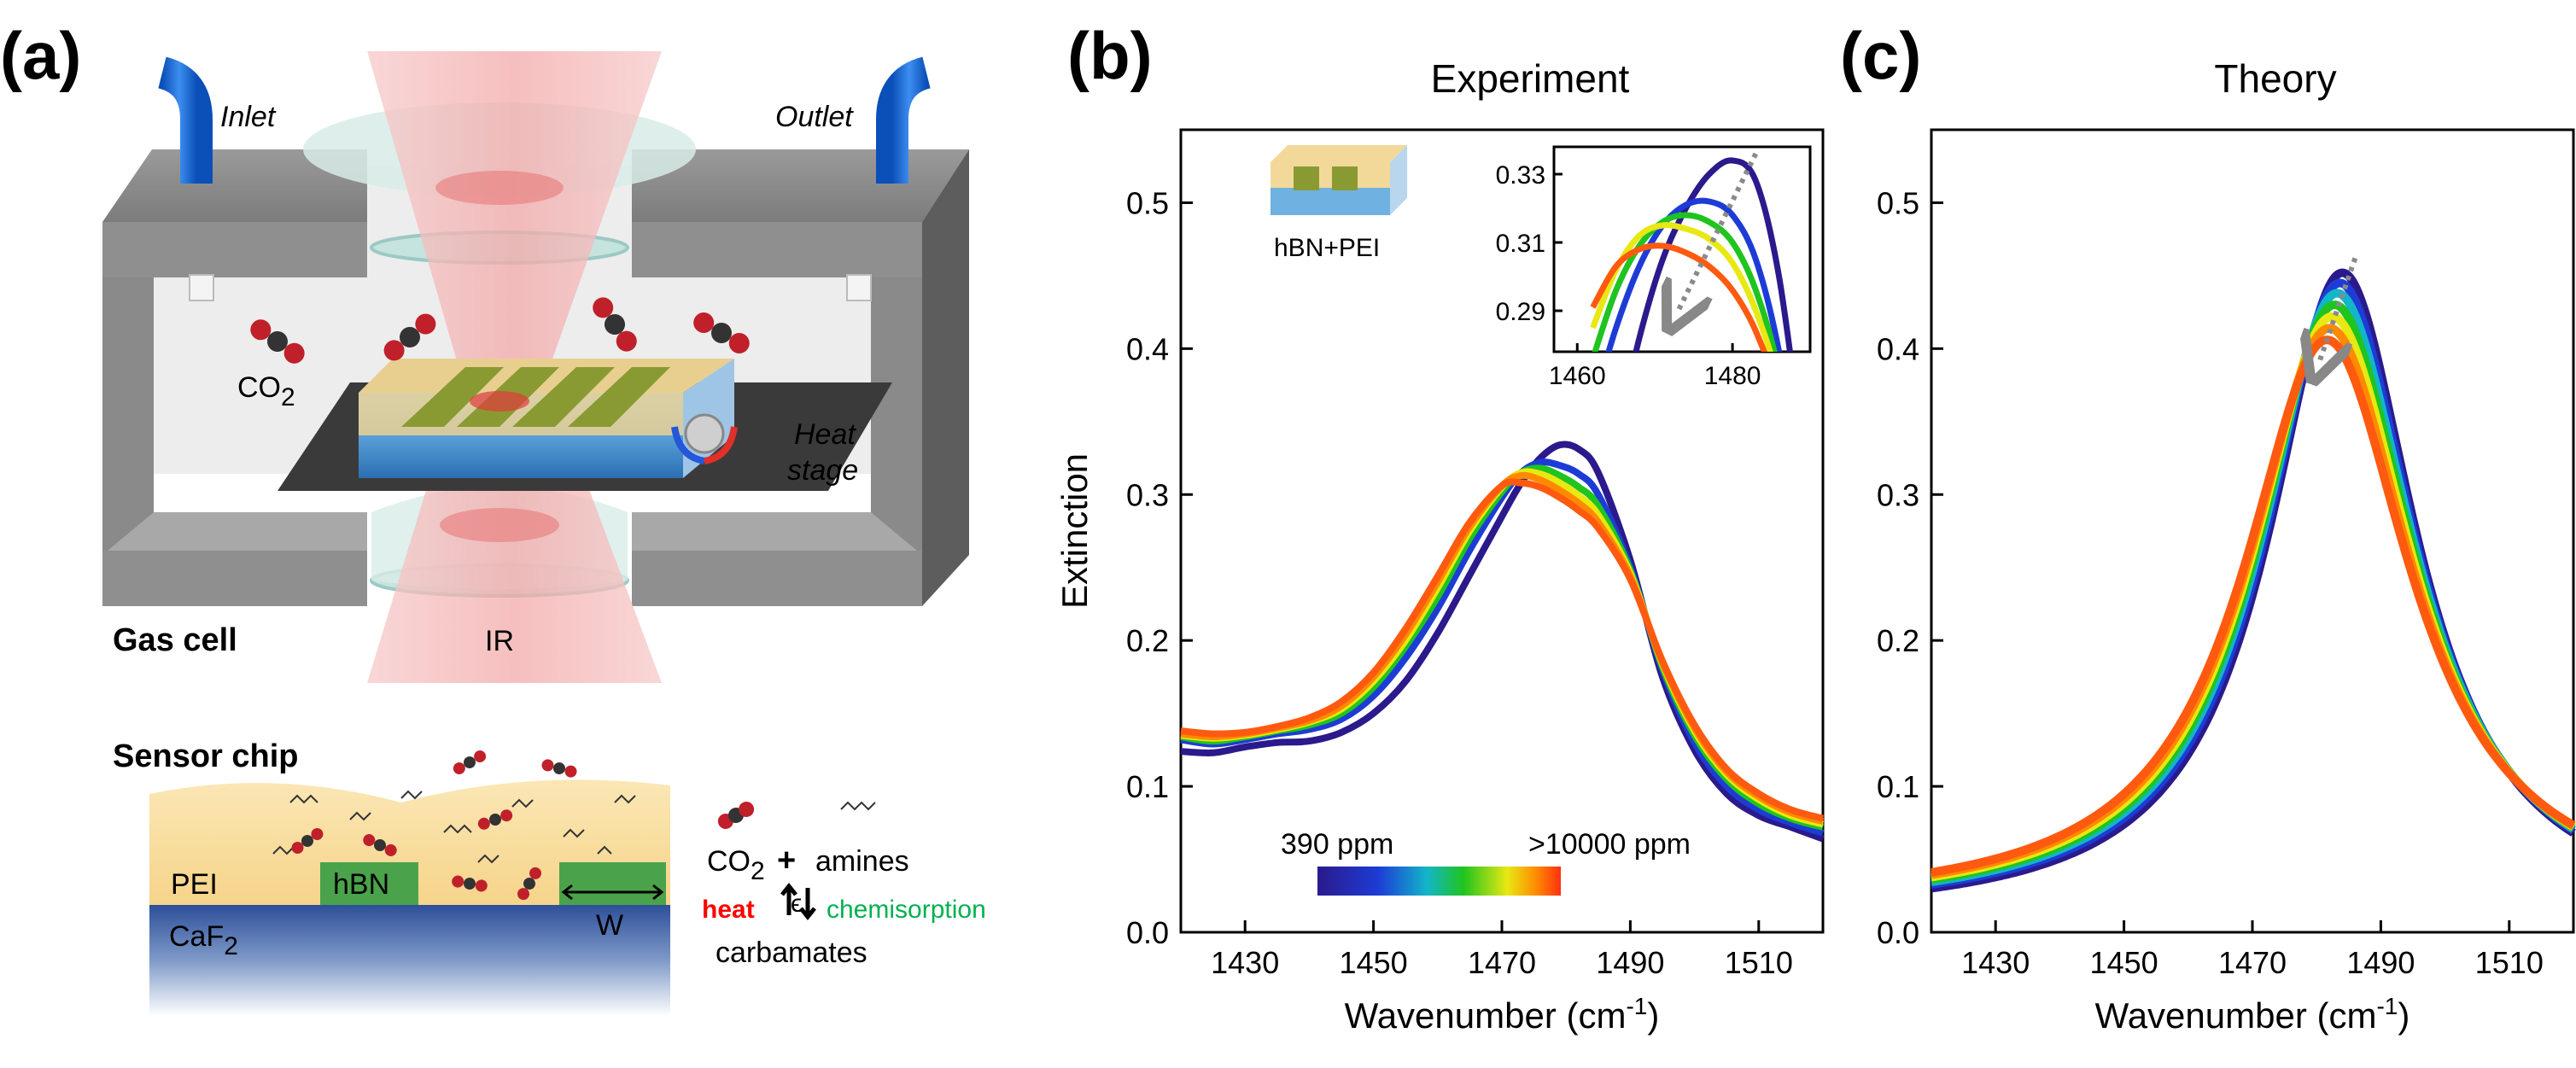 This screenshot has height=1068, width=2576. Describe the element at coordinates (791, 953) in the screenshot. I see `carbamates-label: carbamates` at that location.